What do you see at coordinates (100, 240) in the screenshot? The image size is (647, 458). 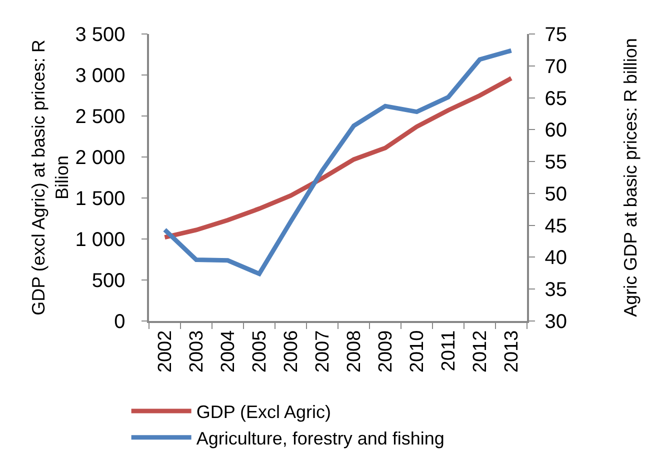 I see `y-tick-label: 1 000` at bounding box center [100, 240].